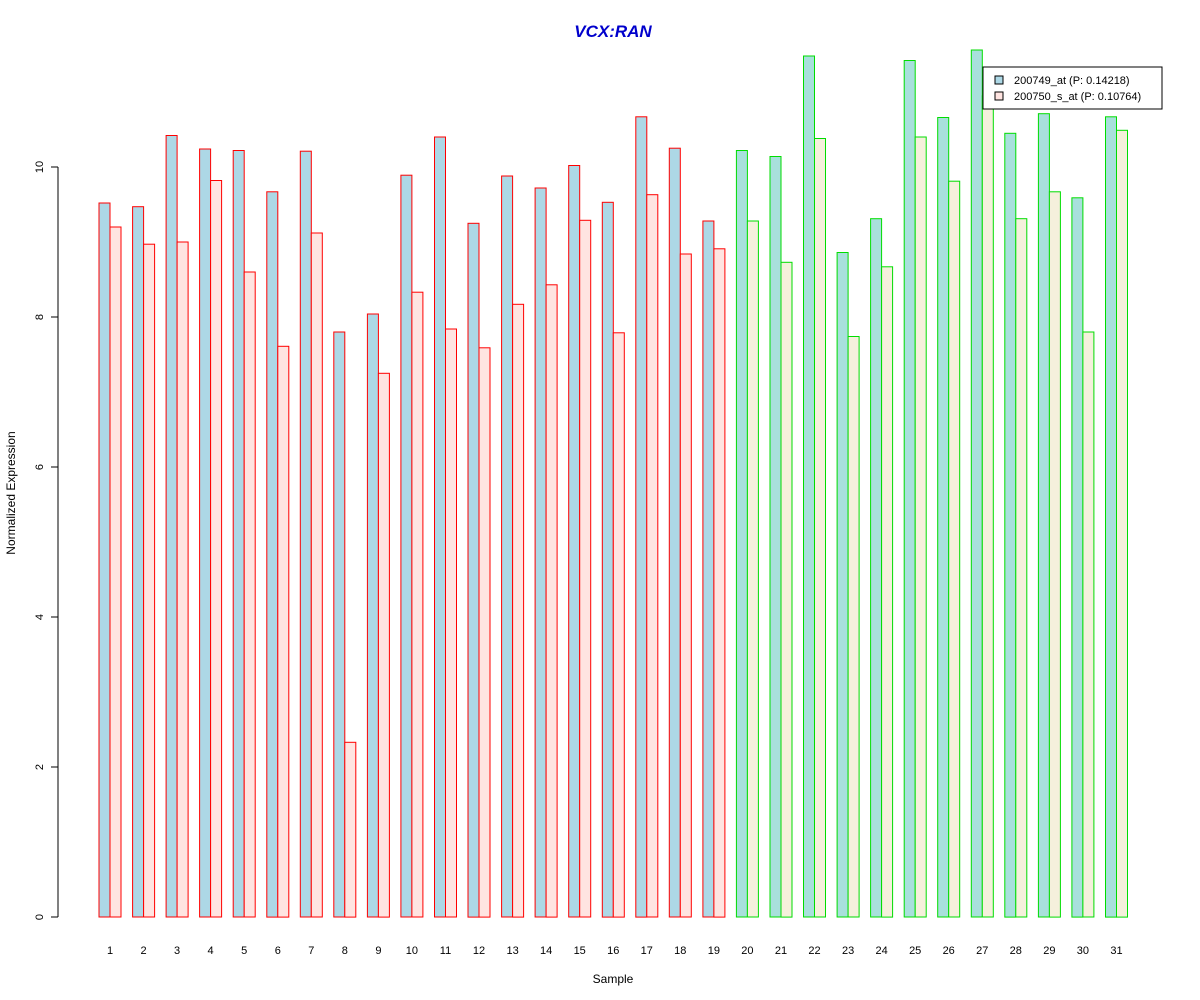  I want to click on x-tick-label: 13, so click(512, 951).